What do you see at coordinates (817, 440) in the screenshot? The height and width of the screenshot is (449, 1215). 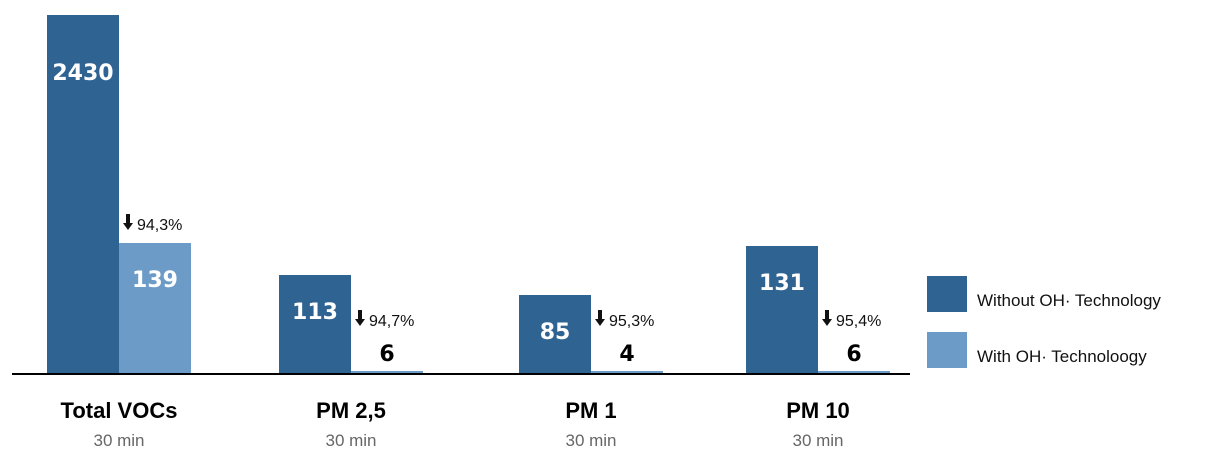 I see `category-sublabel-3: 30 min` at bounding box center [817, 440].